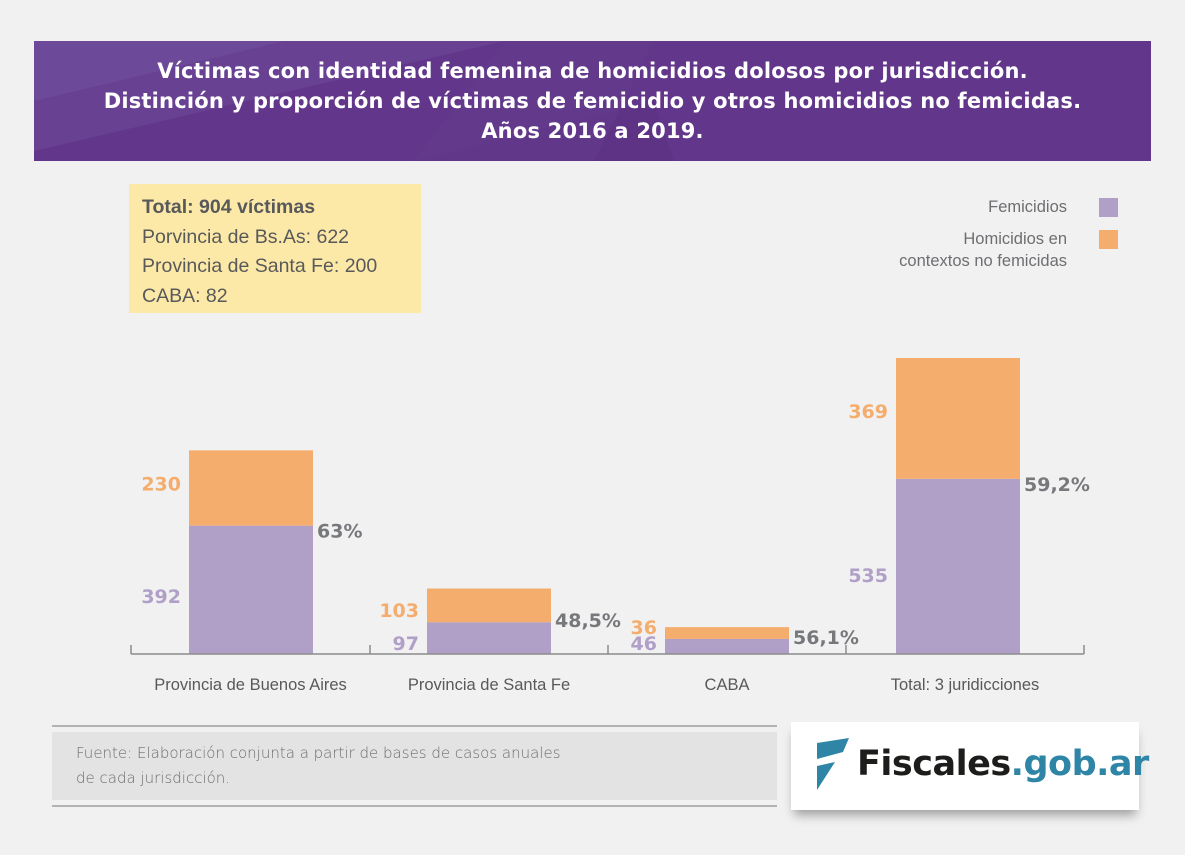 This screenshot has width=1185, height=855. What do you see at coordinates (246, 236) in the screenshot?
I see `totals-buenos-aires: Porvincia de Bs.As: 622` at bounding box center [246, 236].